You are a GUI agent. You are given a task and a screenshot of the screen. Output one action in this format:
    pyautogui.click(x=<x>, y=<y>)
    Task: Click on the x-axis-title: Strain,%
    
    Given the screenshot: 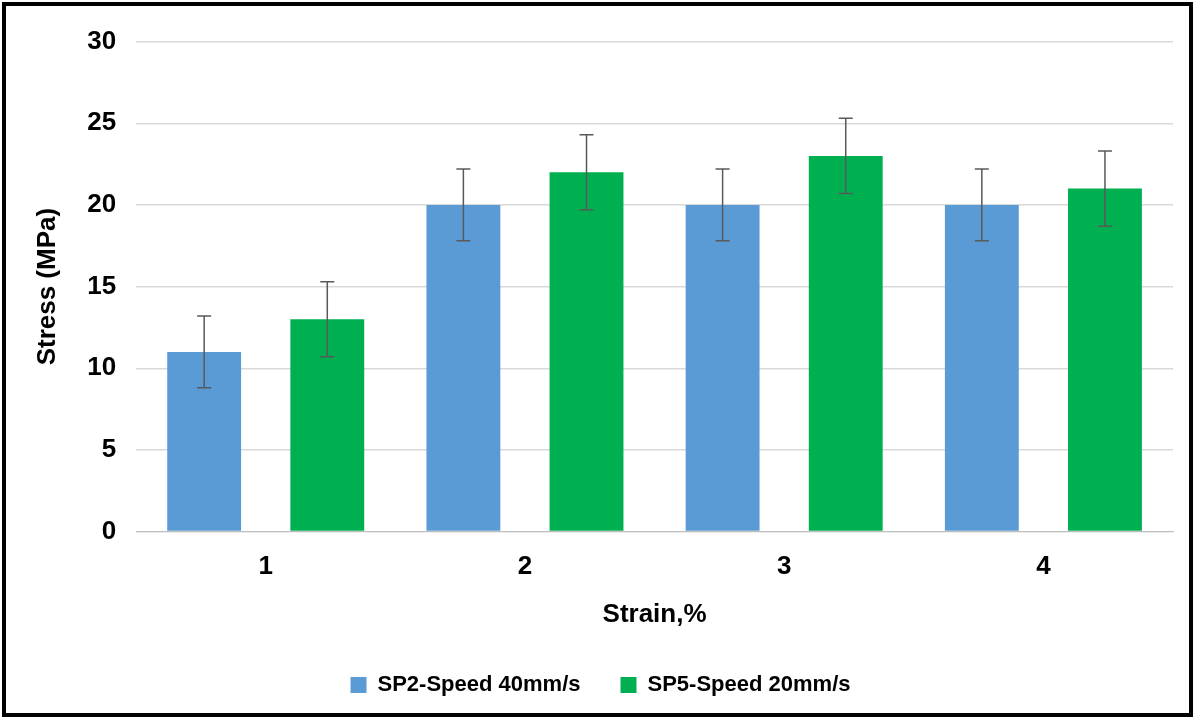 What is the action you would take?
    pyautogui.click(x=654, y=612)
    